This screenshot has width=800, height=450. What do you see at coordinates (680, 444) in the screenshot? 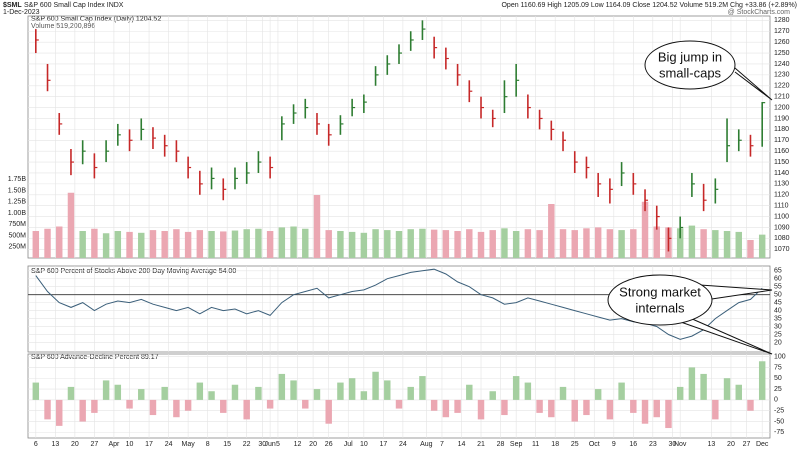
I see `x-tick-label: Nov` at bounding box center [680, 444].